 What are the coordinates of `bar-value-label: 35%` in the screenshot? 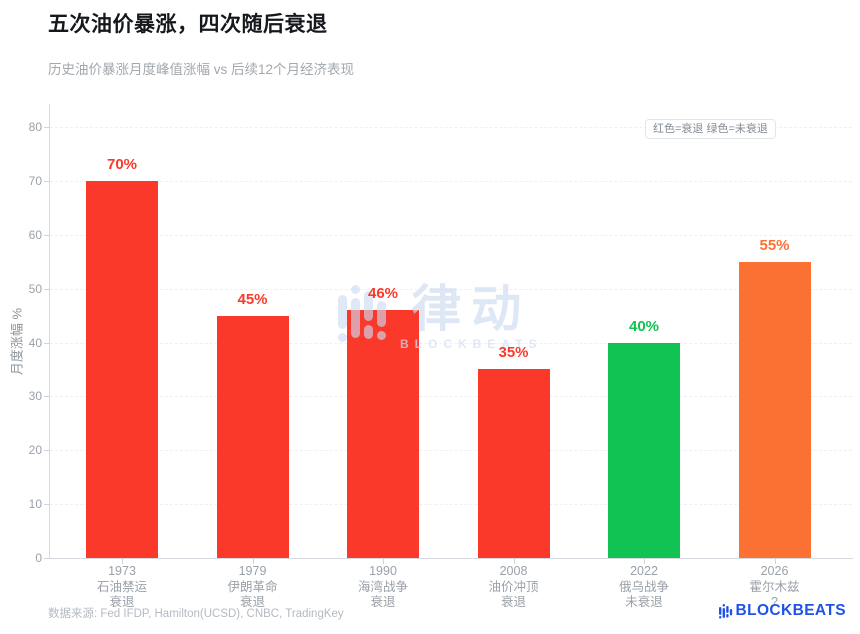 It's located at (513, 353).